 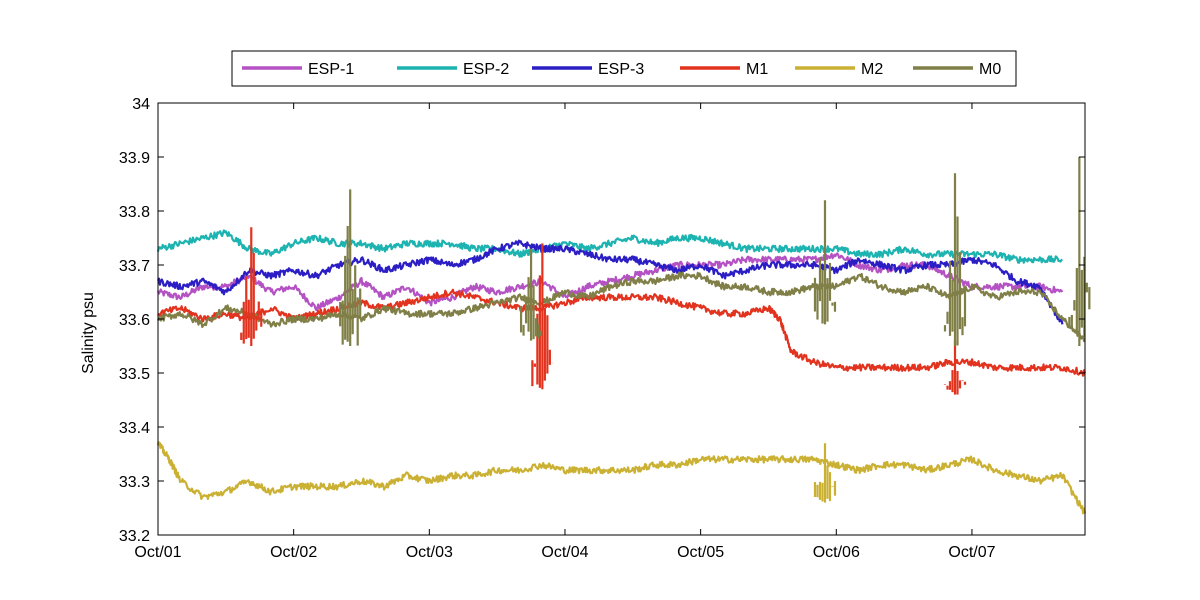 I want to click on x-tick-label: Oct/07, so click(x=971, y=552).